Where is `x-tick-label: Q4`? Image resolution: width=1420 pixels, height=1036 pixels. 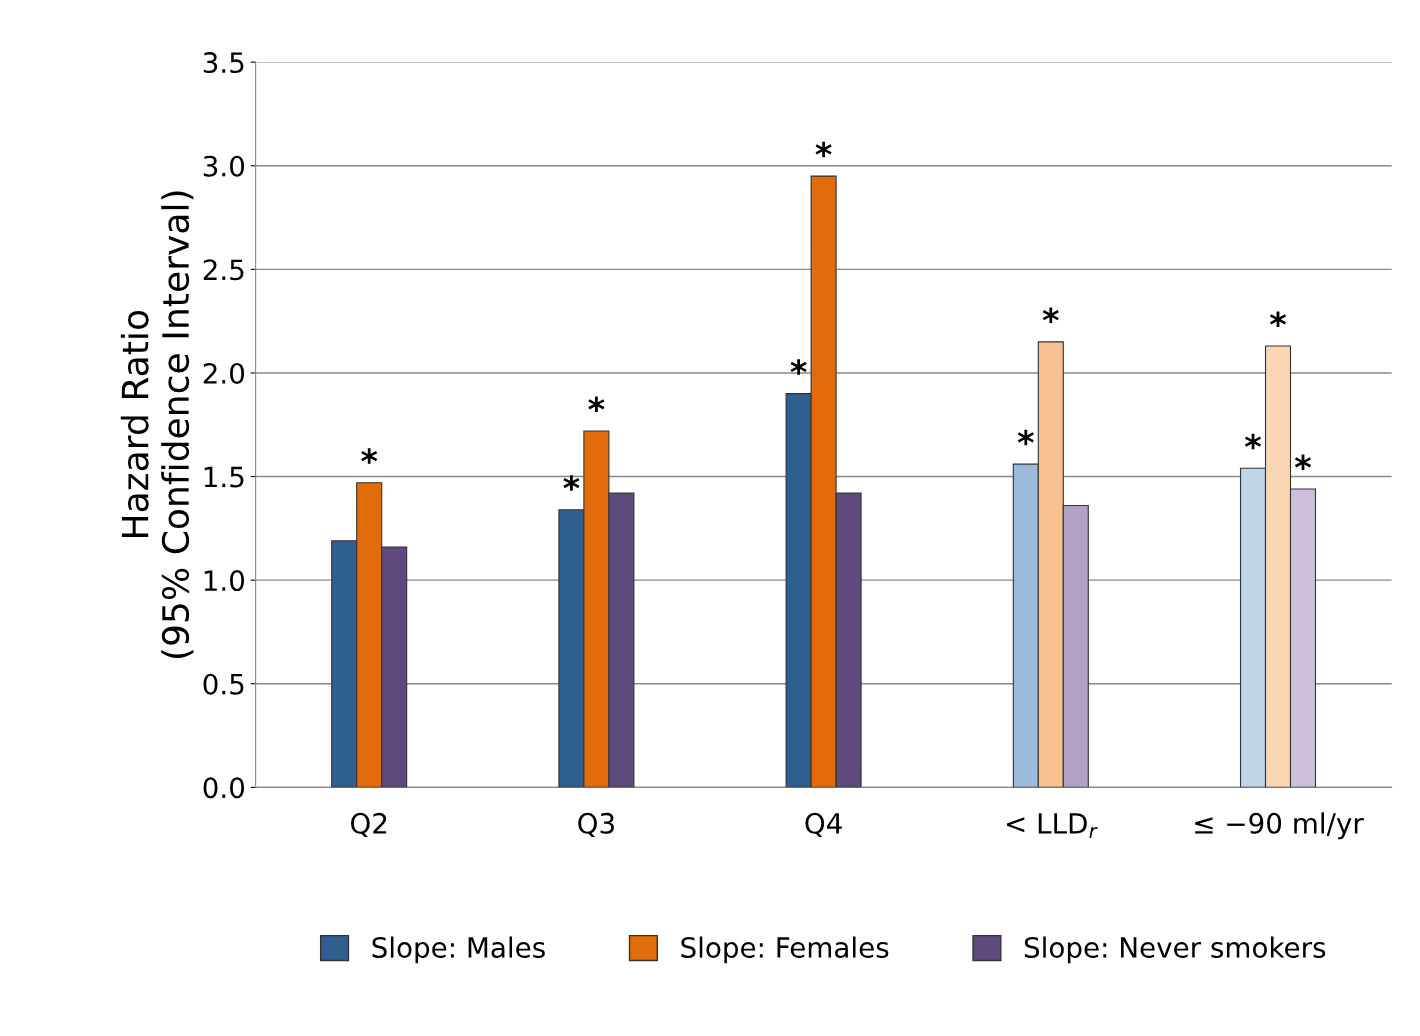 x-tick-label: Q4 is located at coordinates (823, 825).